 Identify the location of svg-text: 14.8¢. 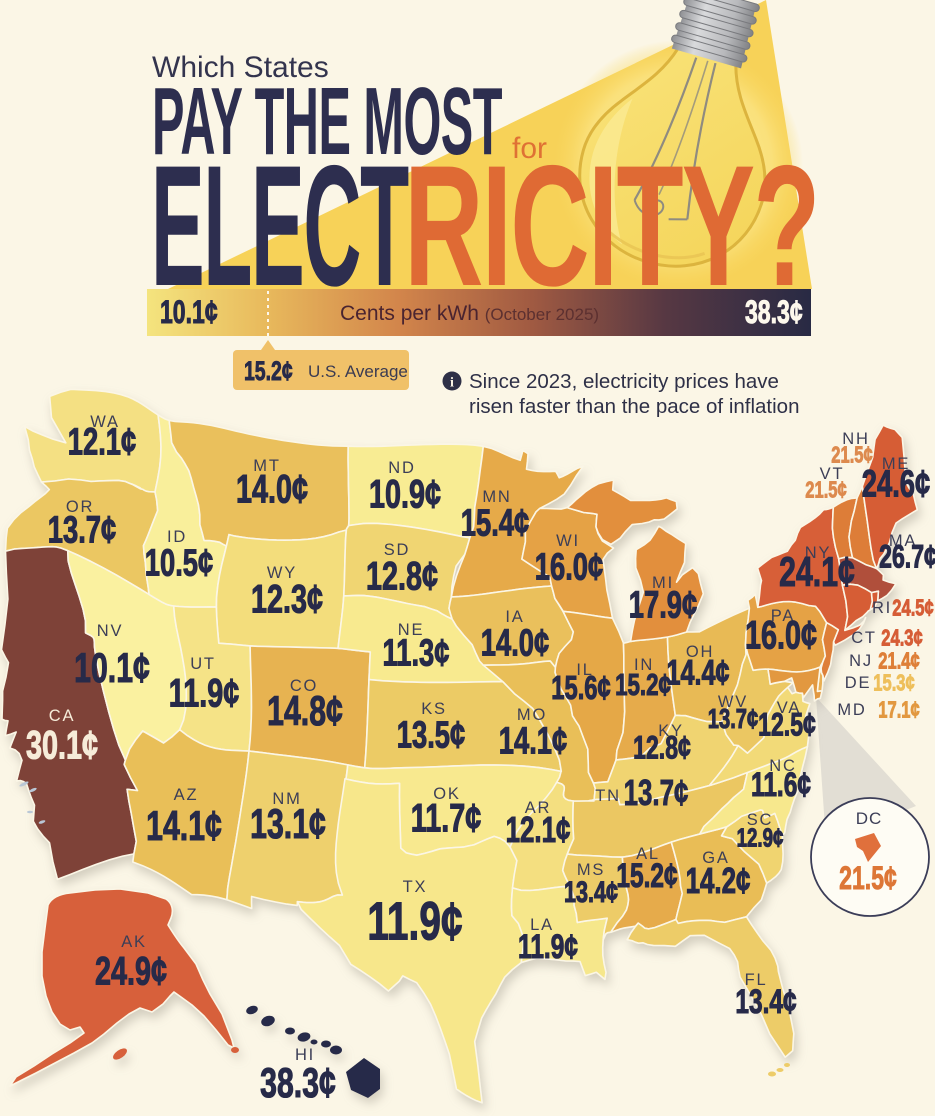
(305, 710).